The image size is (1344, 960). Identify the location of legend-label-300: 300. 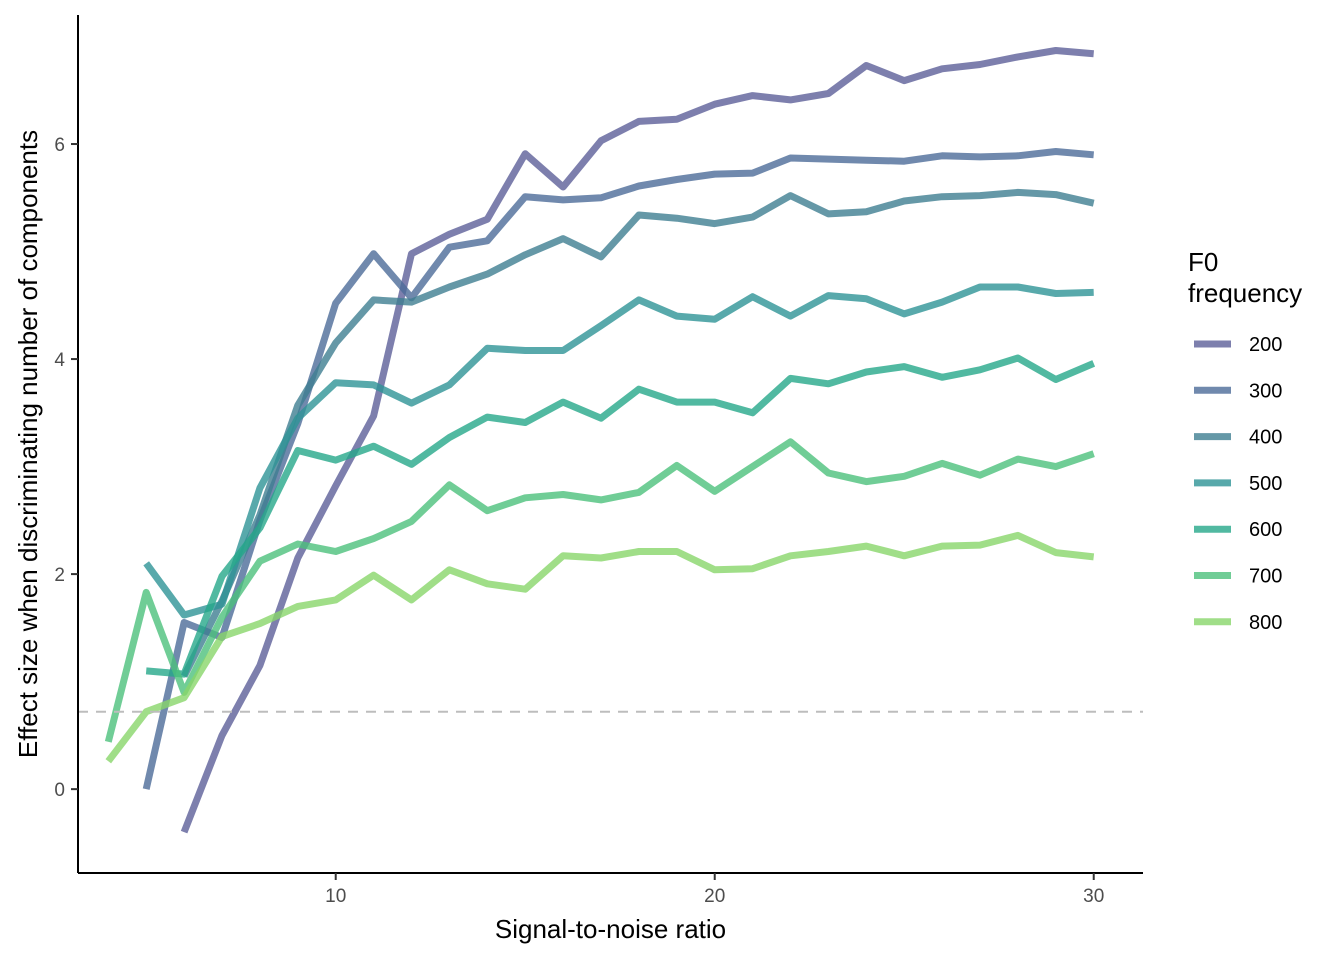
(1265, 391).